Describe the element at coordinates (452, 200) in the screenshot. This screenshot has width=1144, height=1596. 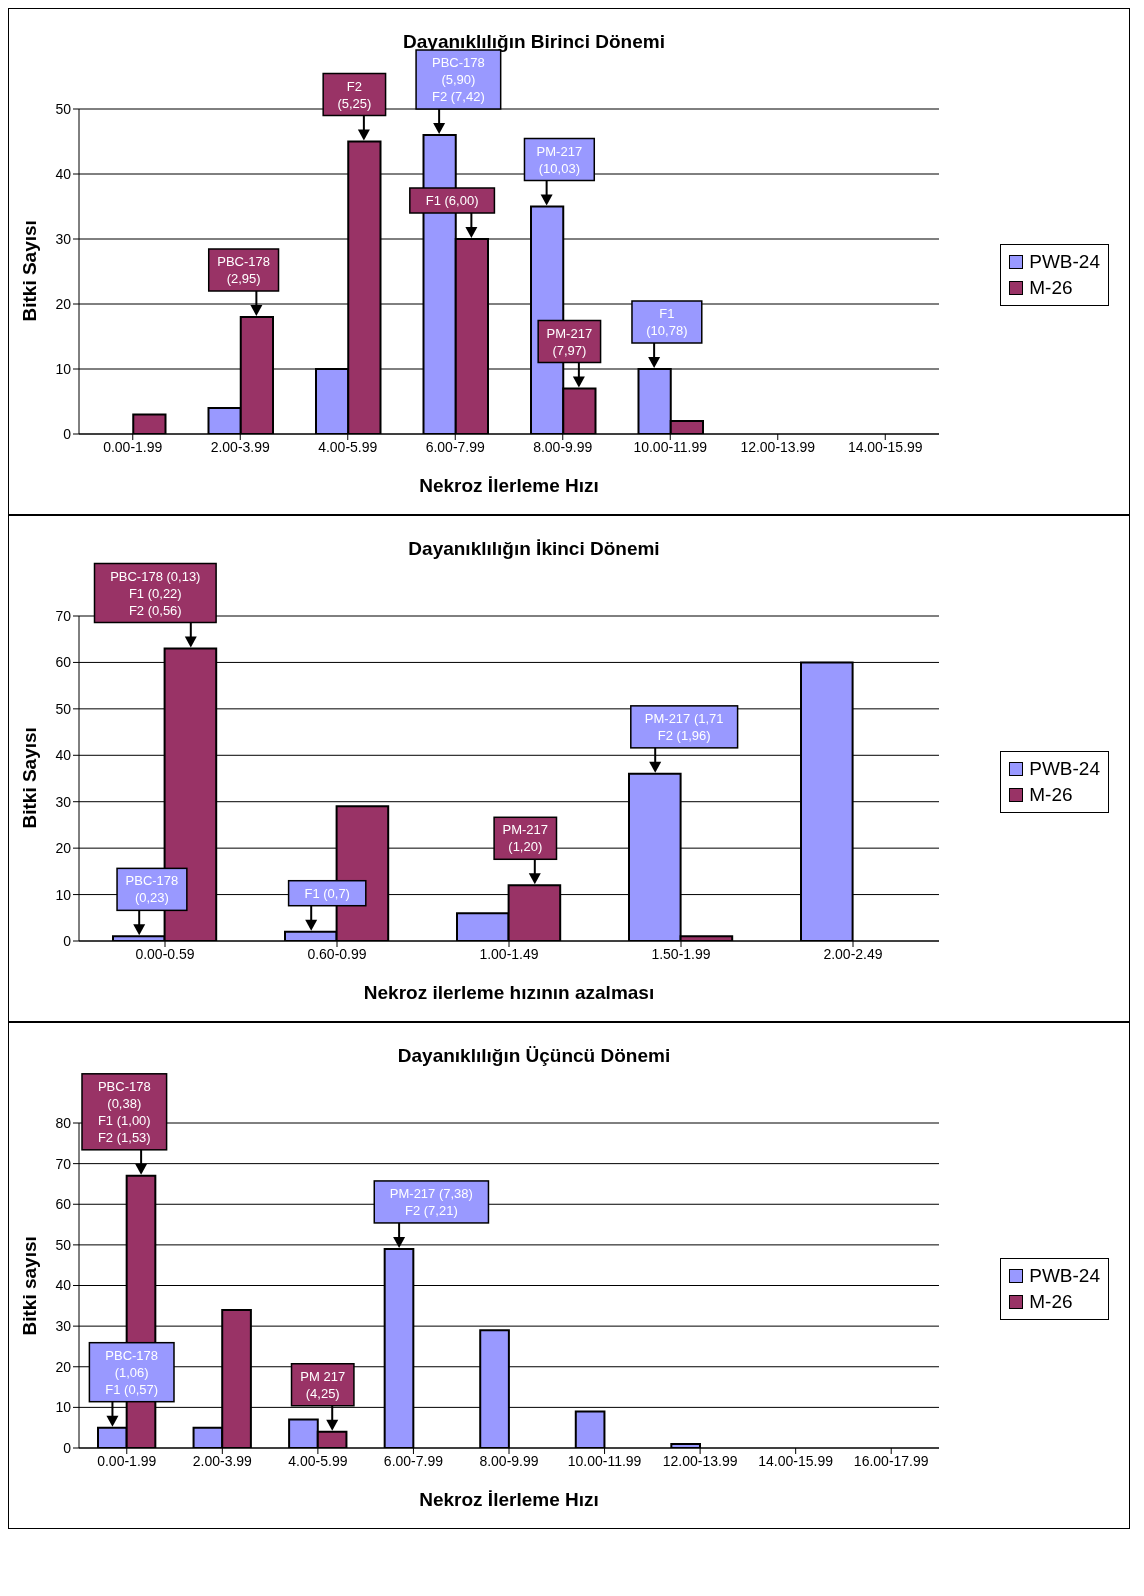
I see `annotation: F1 (6,00)` at that location.